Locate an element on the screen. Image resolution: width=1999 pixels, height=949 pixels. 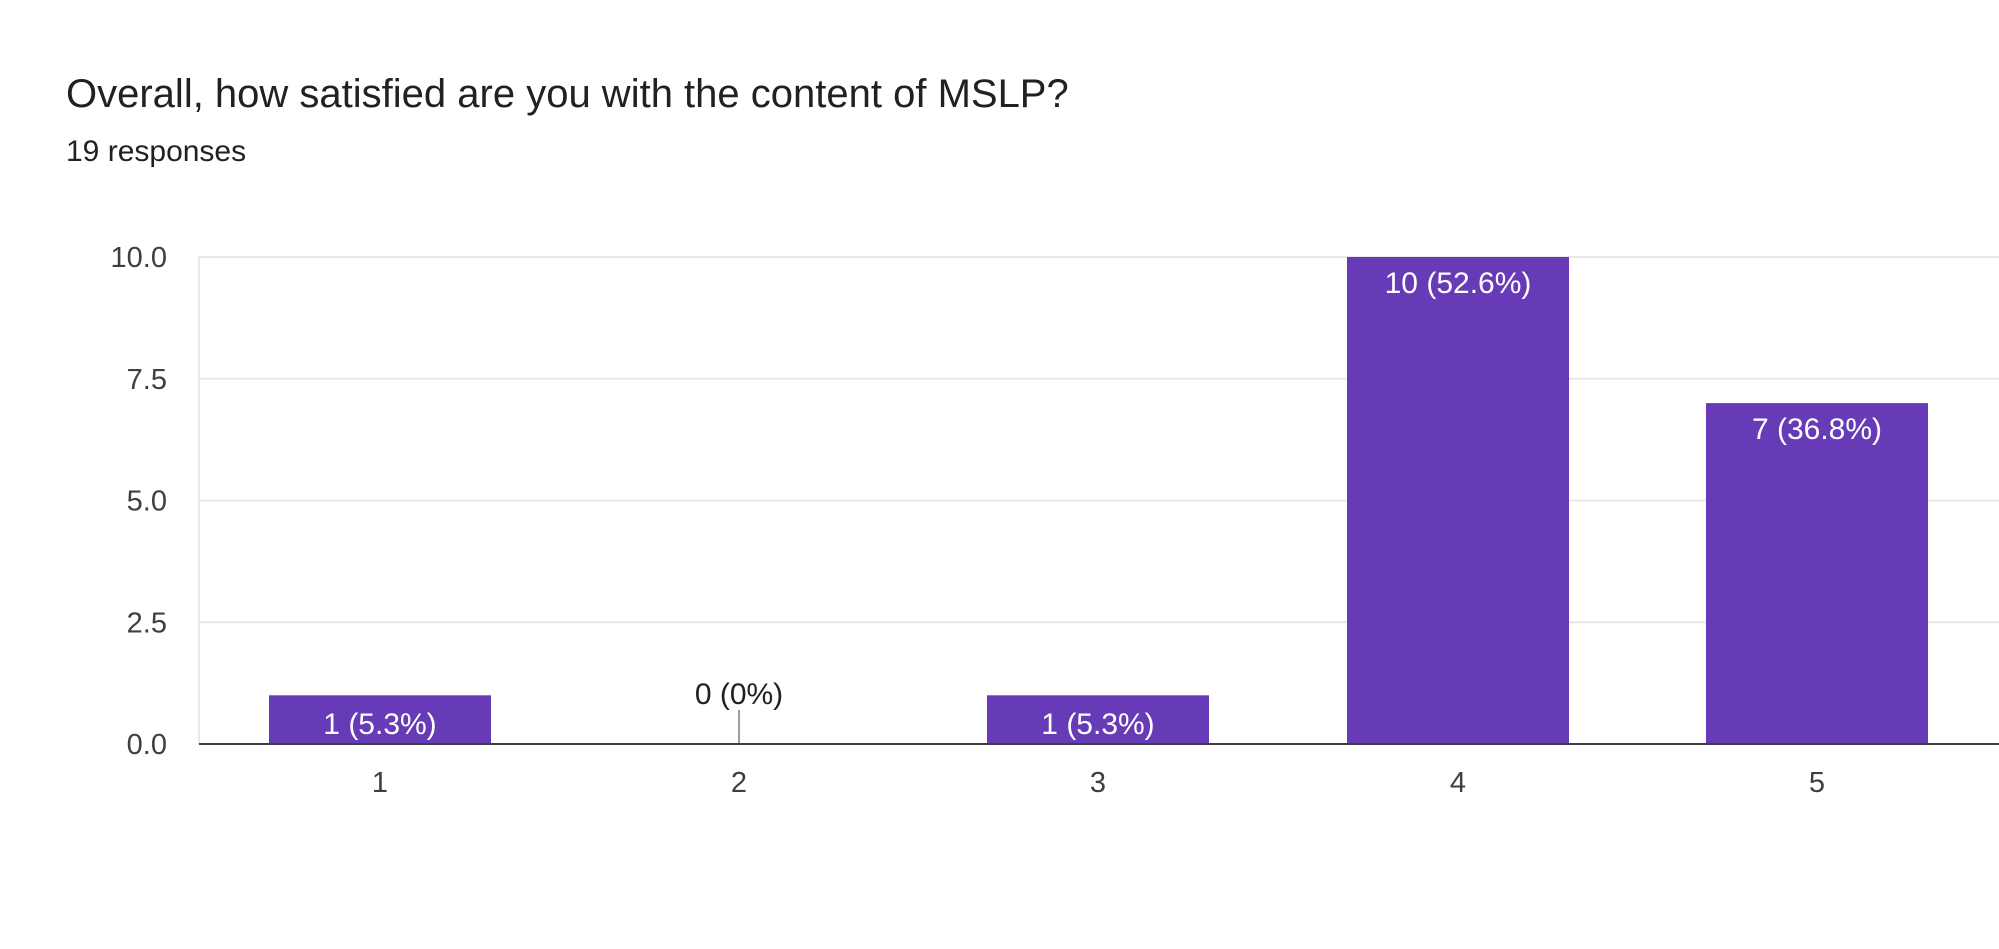
data-label-5: 7 (36.8%) is located at coordinates (1817, 429).